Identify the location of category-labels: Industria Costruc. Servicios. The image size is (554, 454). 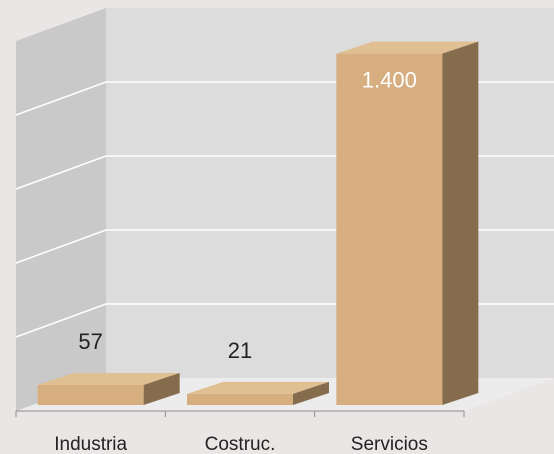
(241, 444).